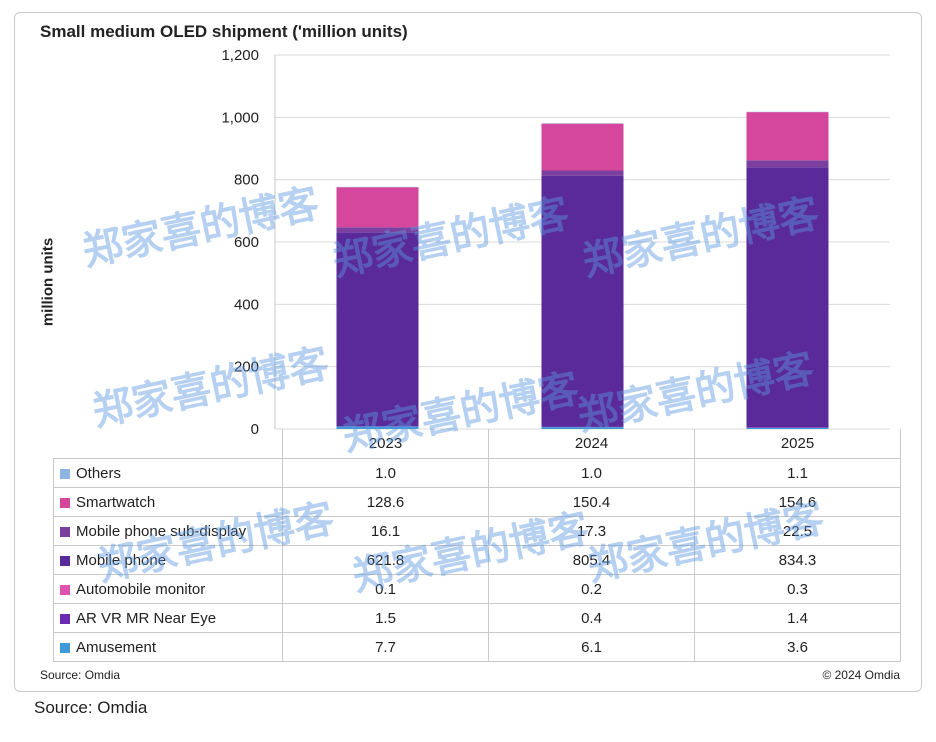 The height and width of the screenshot is (742, 936). I want to click on legend-label: Mobile phone sub-display, so click(161, 531).